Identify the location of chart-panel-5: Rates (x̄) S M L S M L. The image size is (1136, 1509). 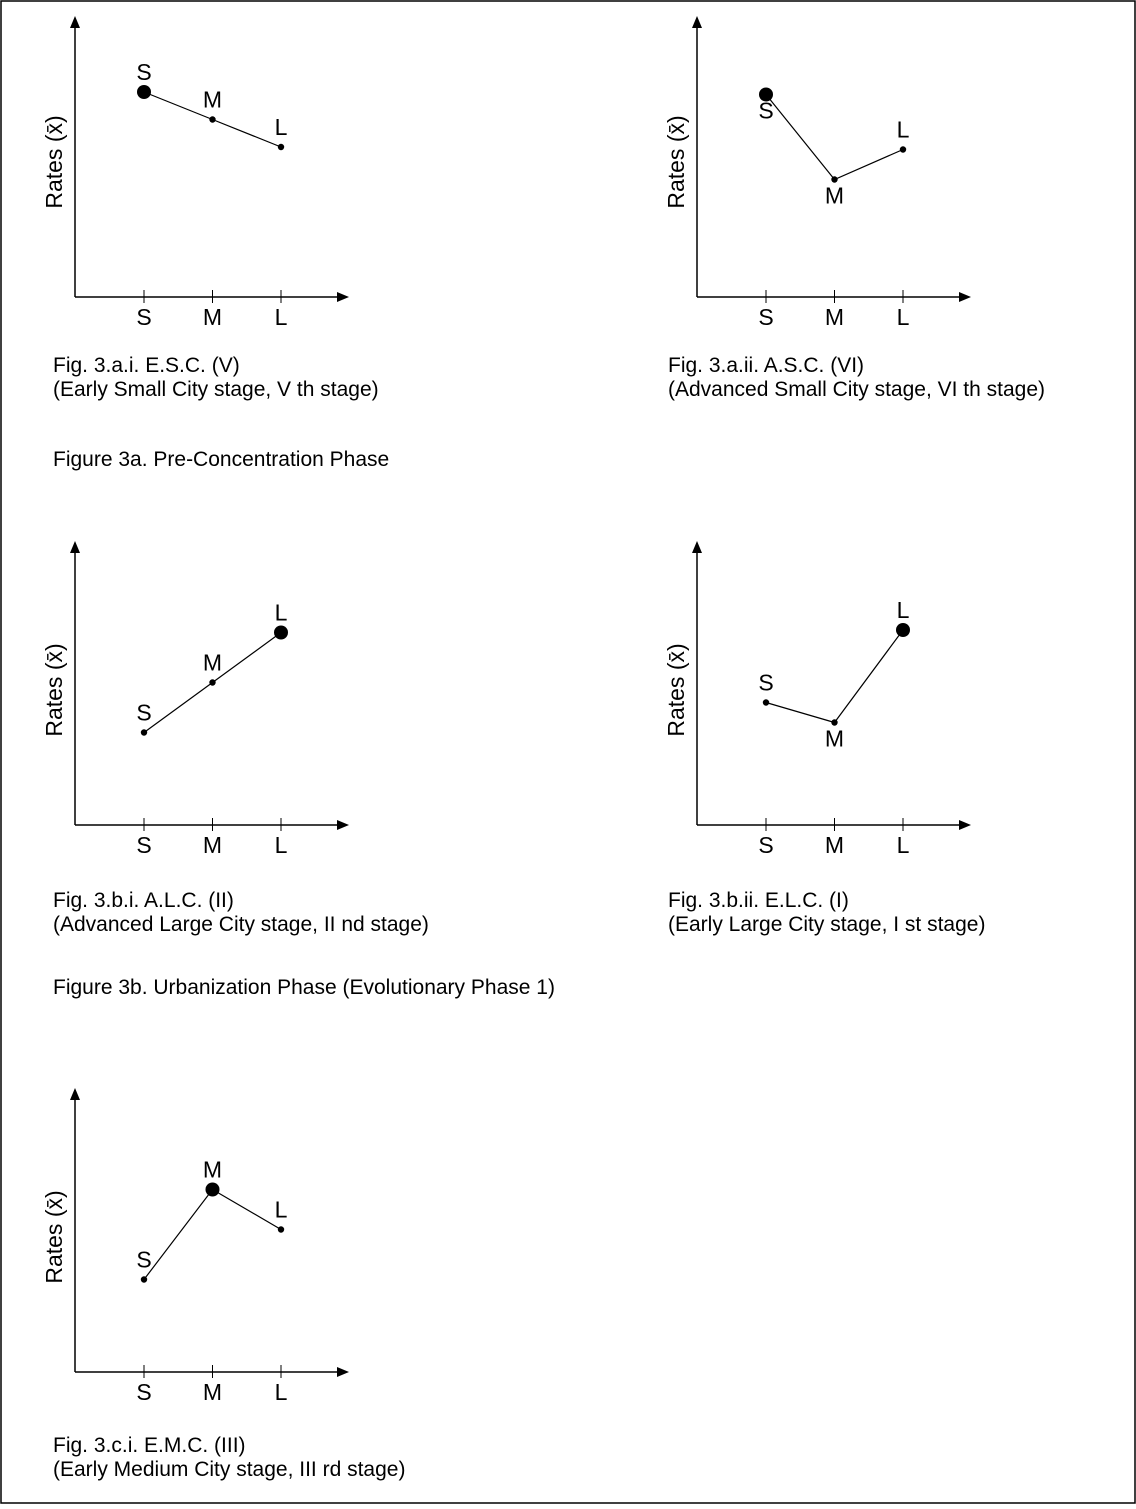
(195, 1246).